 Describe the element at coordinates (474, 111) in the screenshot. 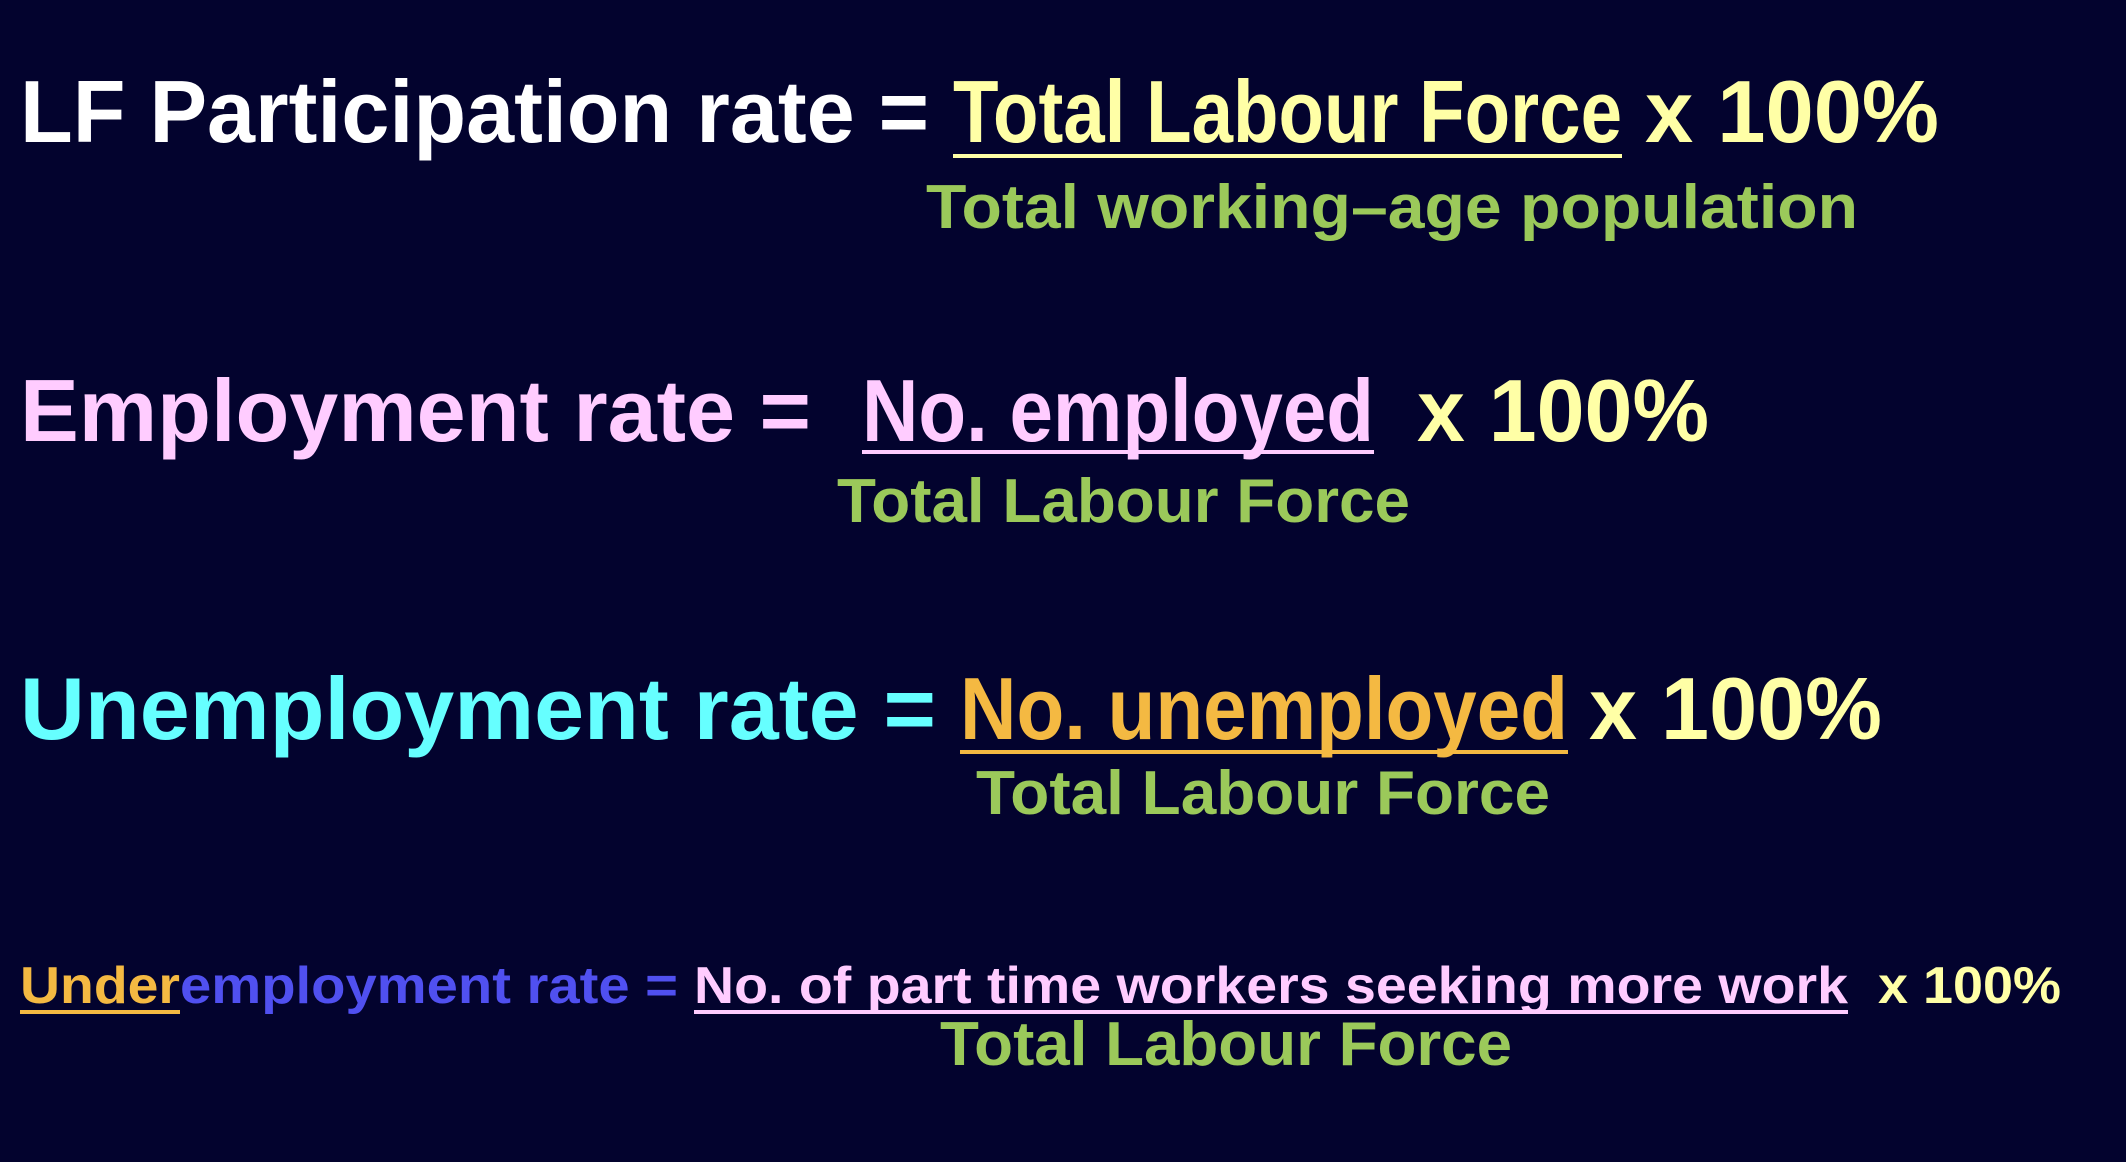

I see `formula-label: LF Participation rate =` at that location.